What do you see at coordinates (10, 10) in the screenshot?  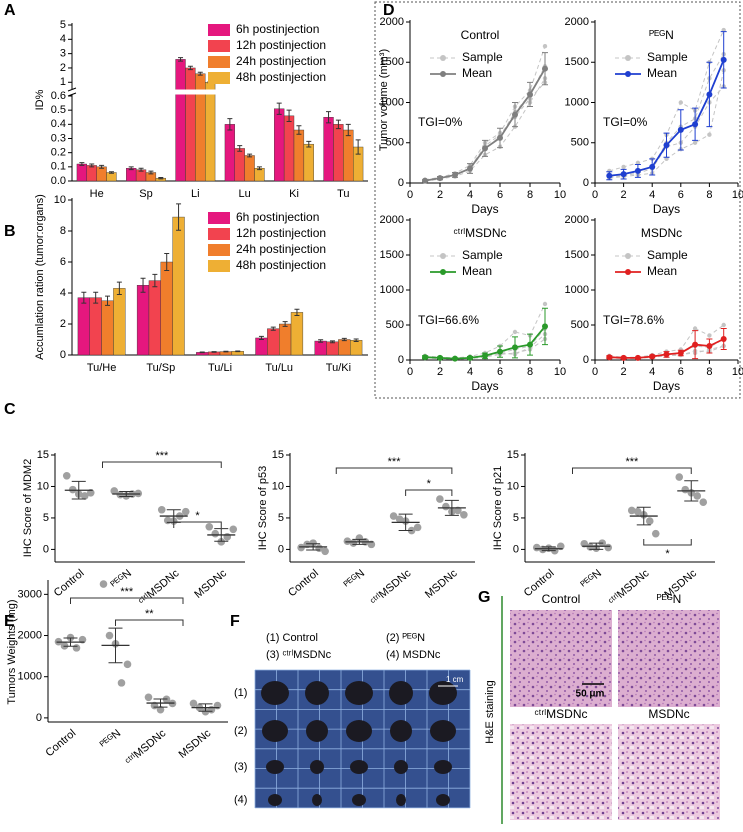 I see `panel-label: A` at bounding box center [10, 10].